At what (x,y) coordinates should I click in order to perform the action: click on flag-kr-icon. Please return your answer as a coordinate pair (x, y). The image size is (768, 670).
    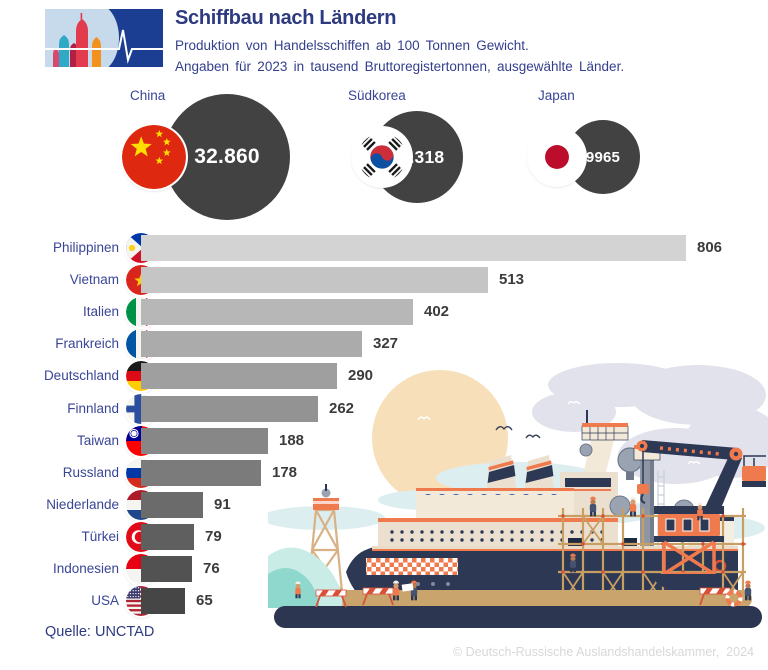
    Looking at the image, I should click on (382, 157).